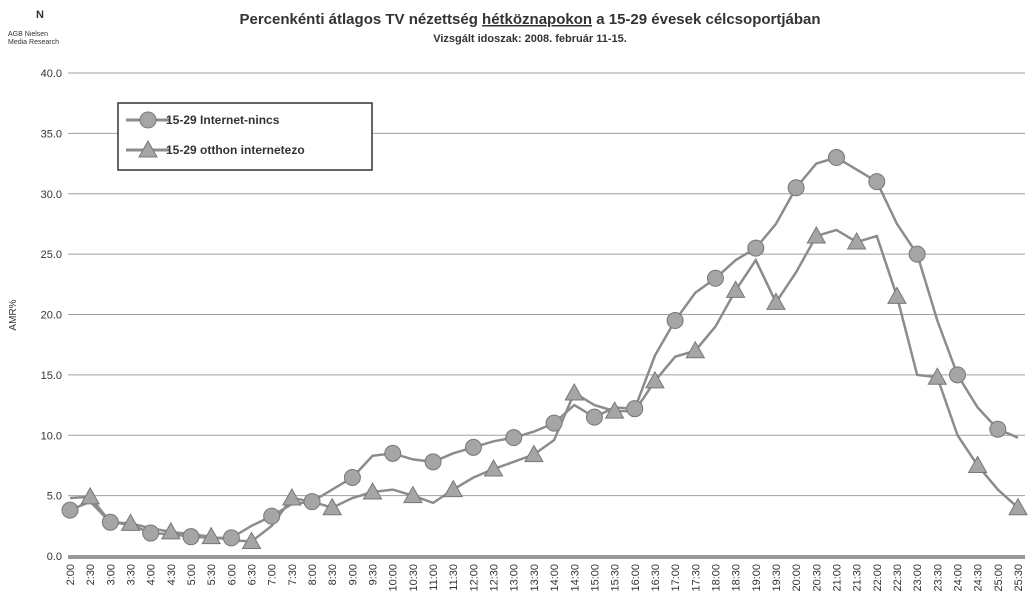  I want to click on x-tick-label: 9:00, so click(353, 574).